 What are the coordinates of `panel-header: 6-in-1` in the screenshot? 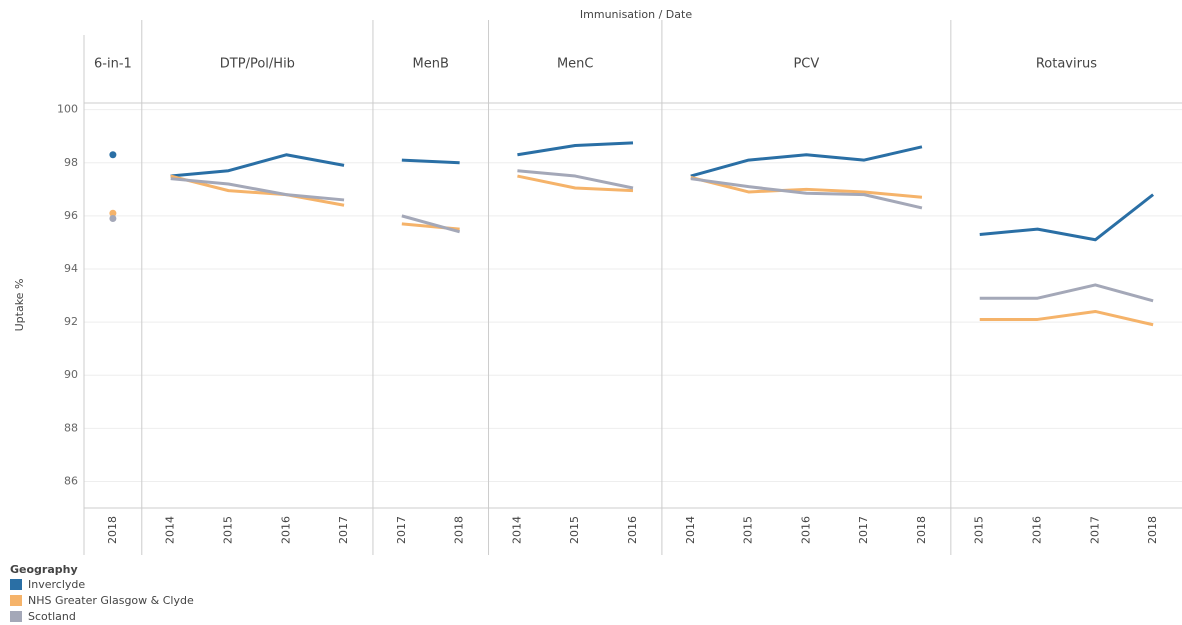 It's located at (113, 64).